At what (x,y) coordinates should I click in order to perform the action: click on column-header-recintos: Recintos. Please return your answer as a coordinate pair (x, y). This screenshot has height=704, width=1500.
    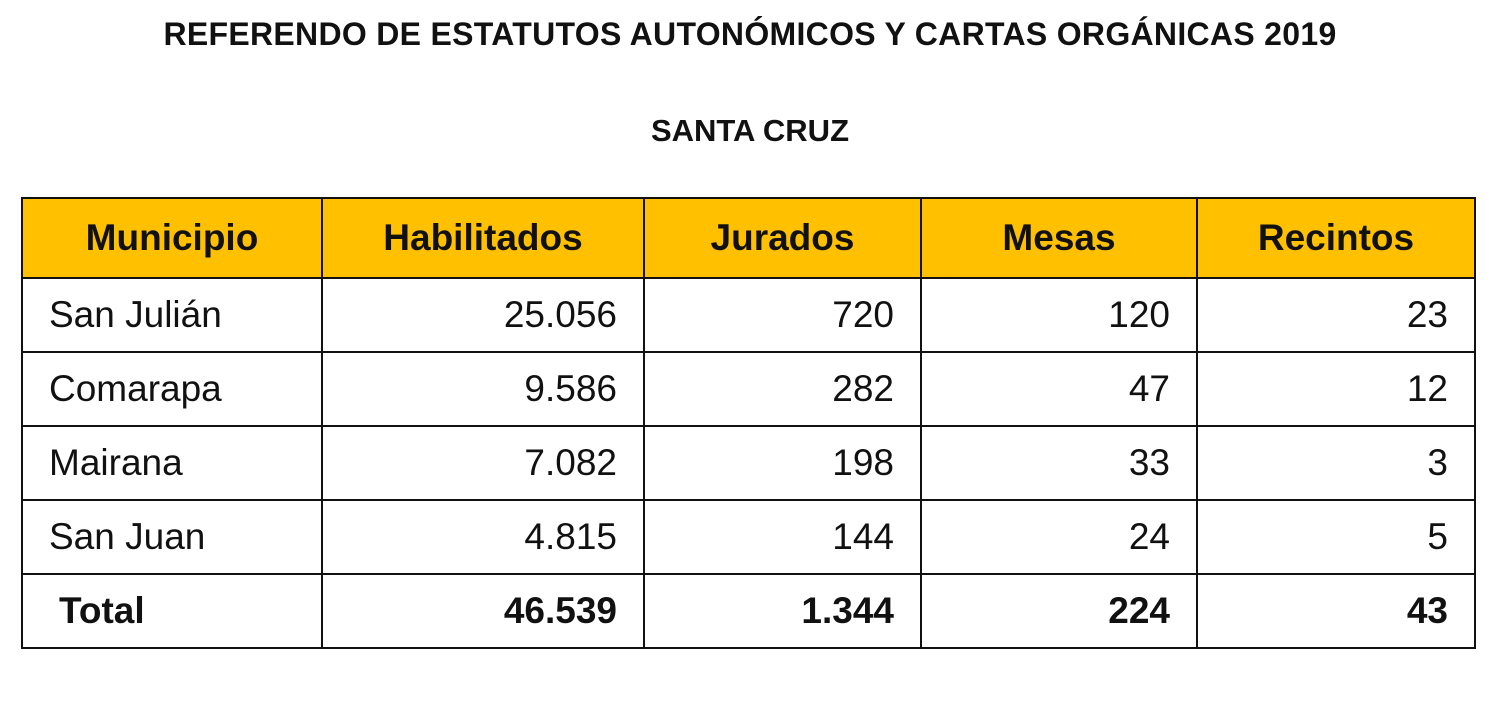
    Looking at the image, I should click on (1336, 238).